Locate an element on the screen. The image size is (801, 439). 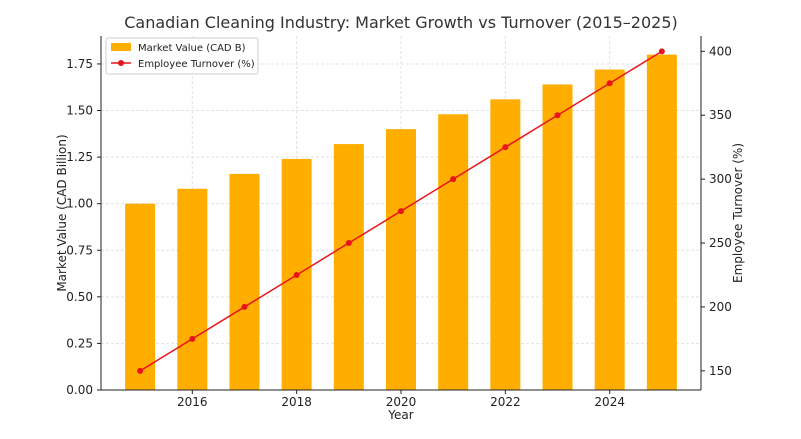
y-right-tick-label: 250 is located at coordinates (720, 243).